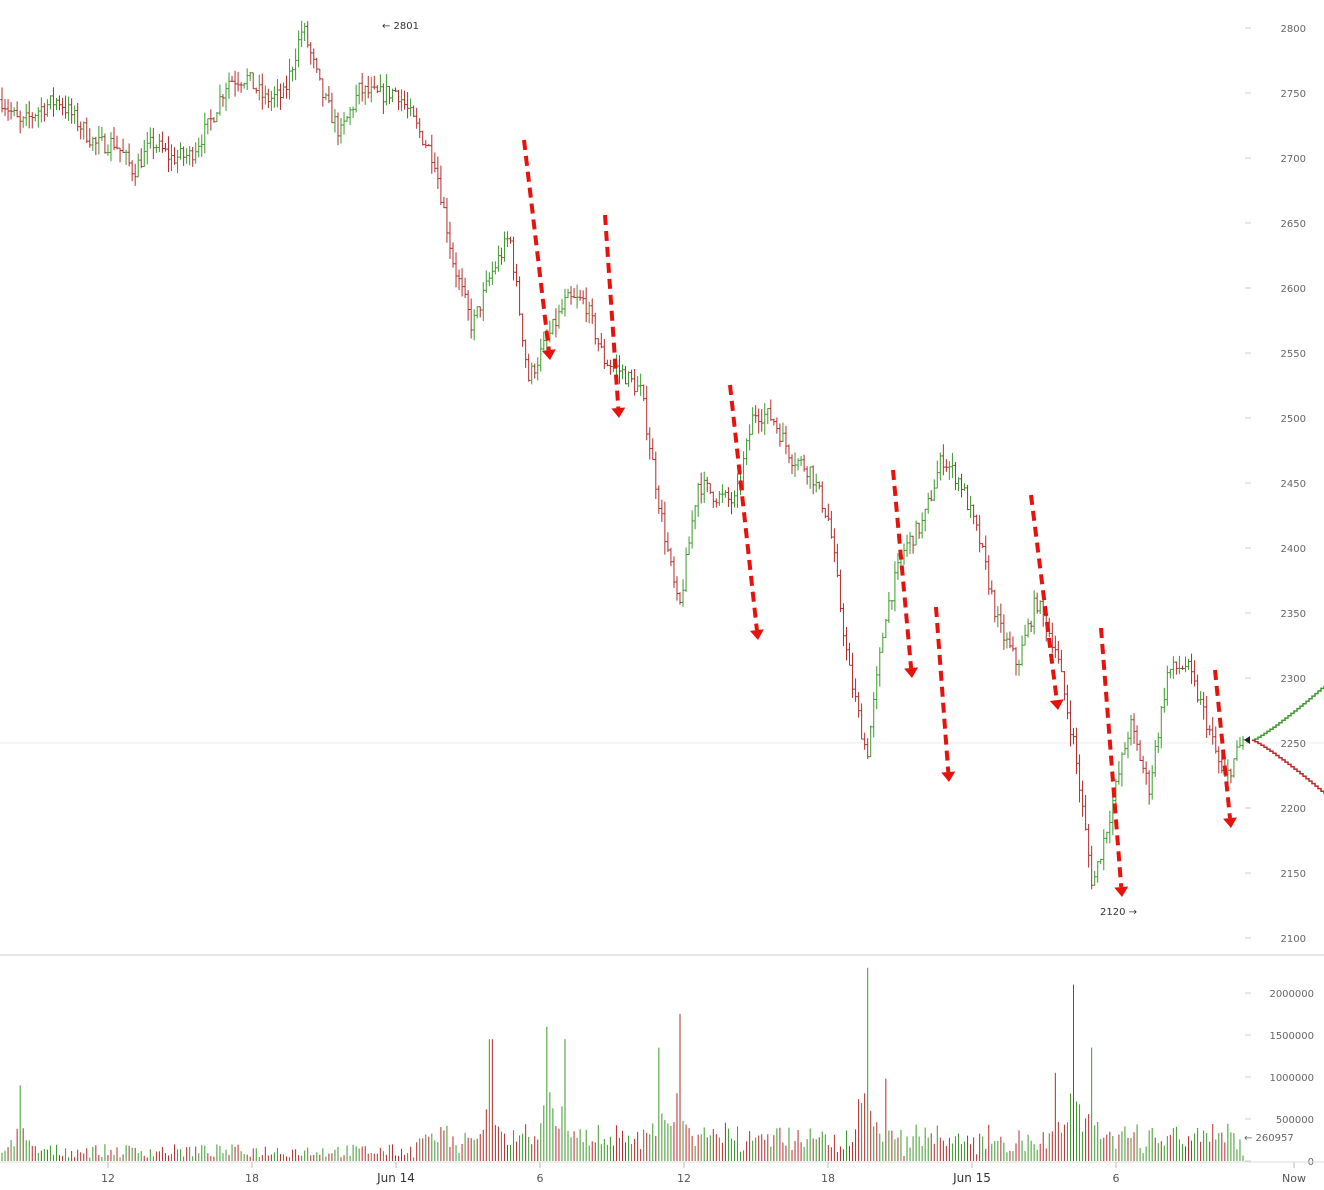  I want to click on y-tick-label: 2450, so click(1293, 484).